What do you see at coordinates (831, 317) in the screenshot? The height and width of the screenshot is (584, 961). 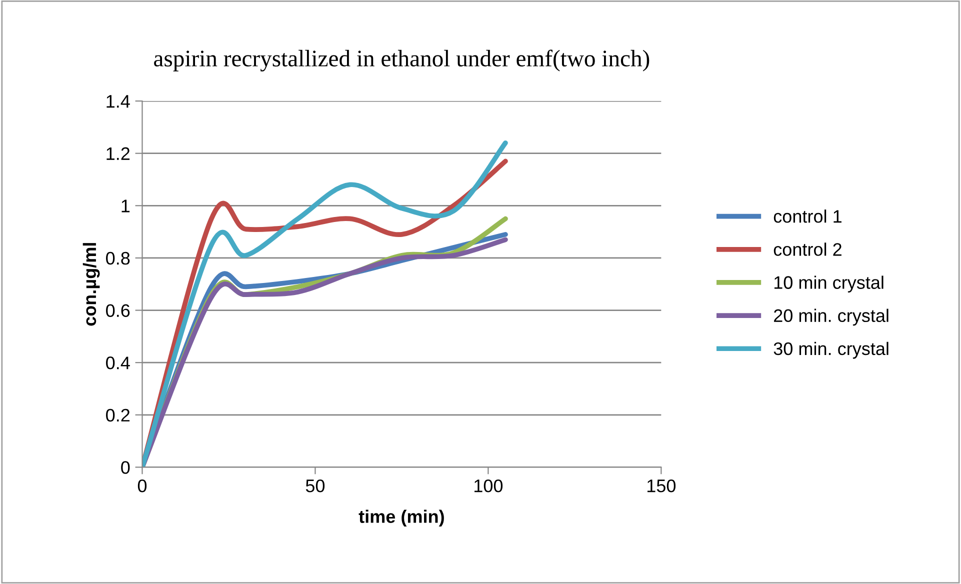 I see `legend-label: 20 min. crystal` at bounding box center [831, 317].